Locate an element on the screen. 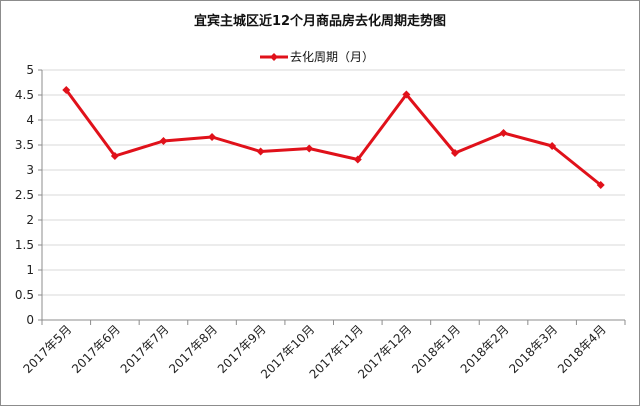 This screenshot has width=640, height=406. x-tick-label: 2018年2月 is located at coordinates (485, 349).